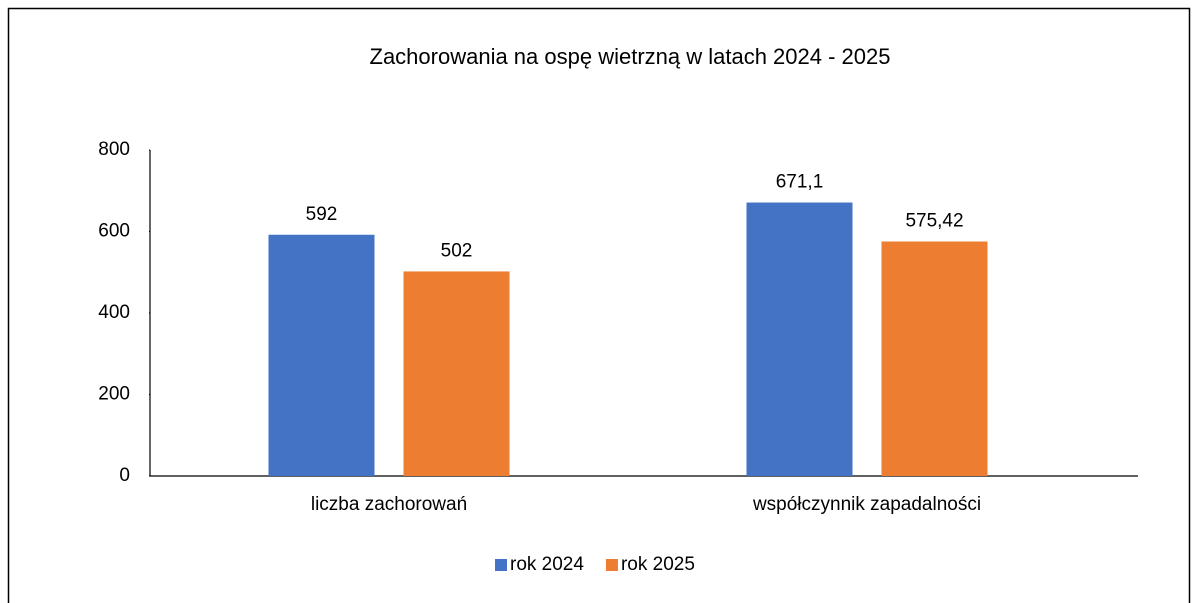 Image resolution: width=1198 pixels, height=603 pixels. I want to click on y-tick-label: 0, so click(124, 475).